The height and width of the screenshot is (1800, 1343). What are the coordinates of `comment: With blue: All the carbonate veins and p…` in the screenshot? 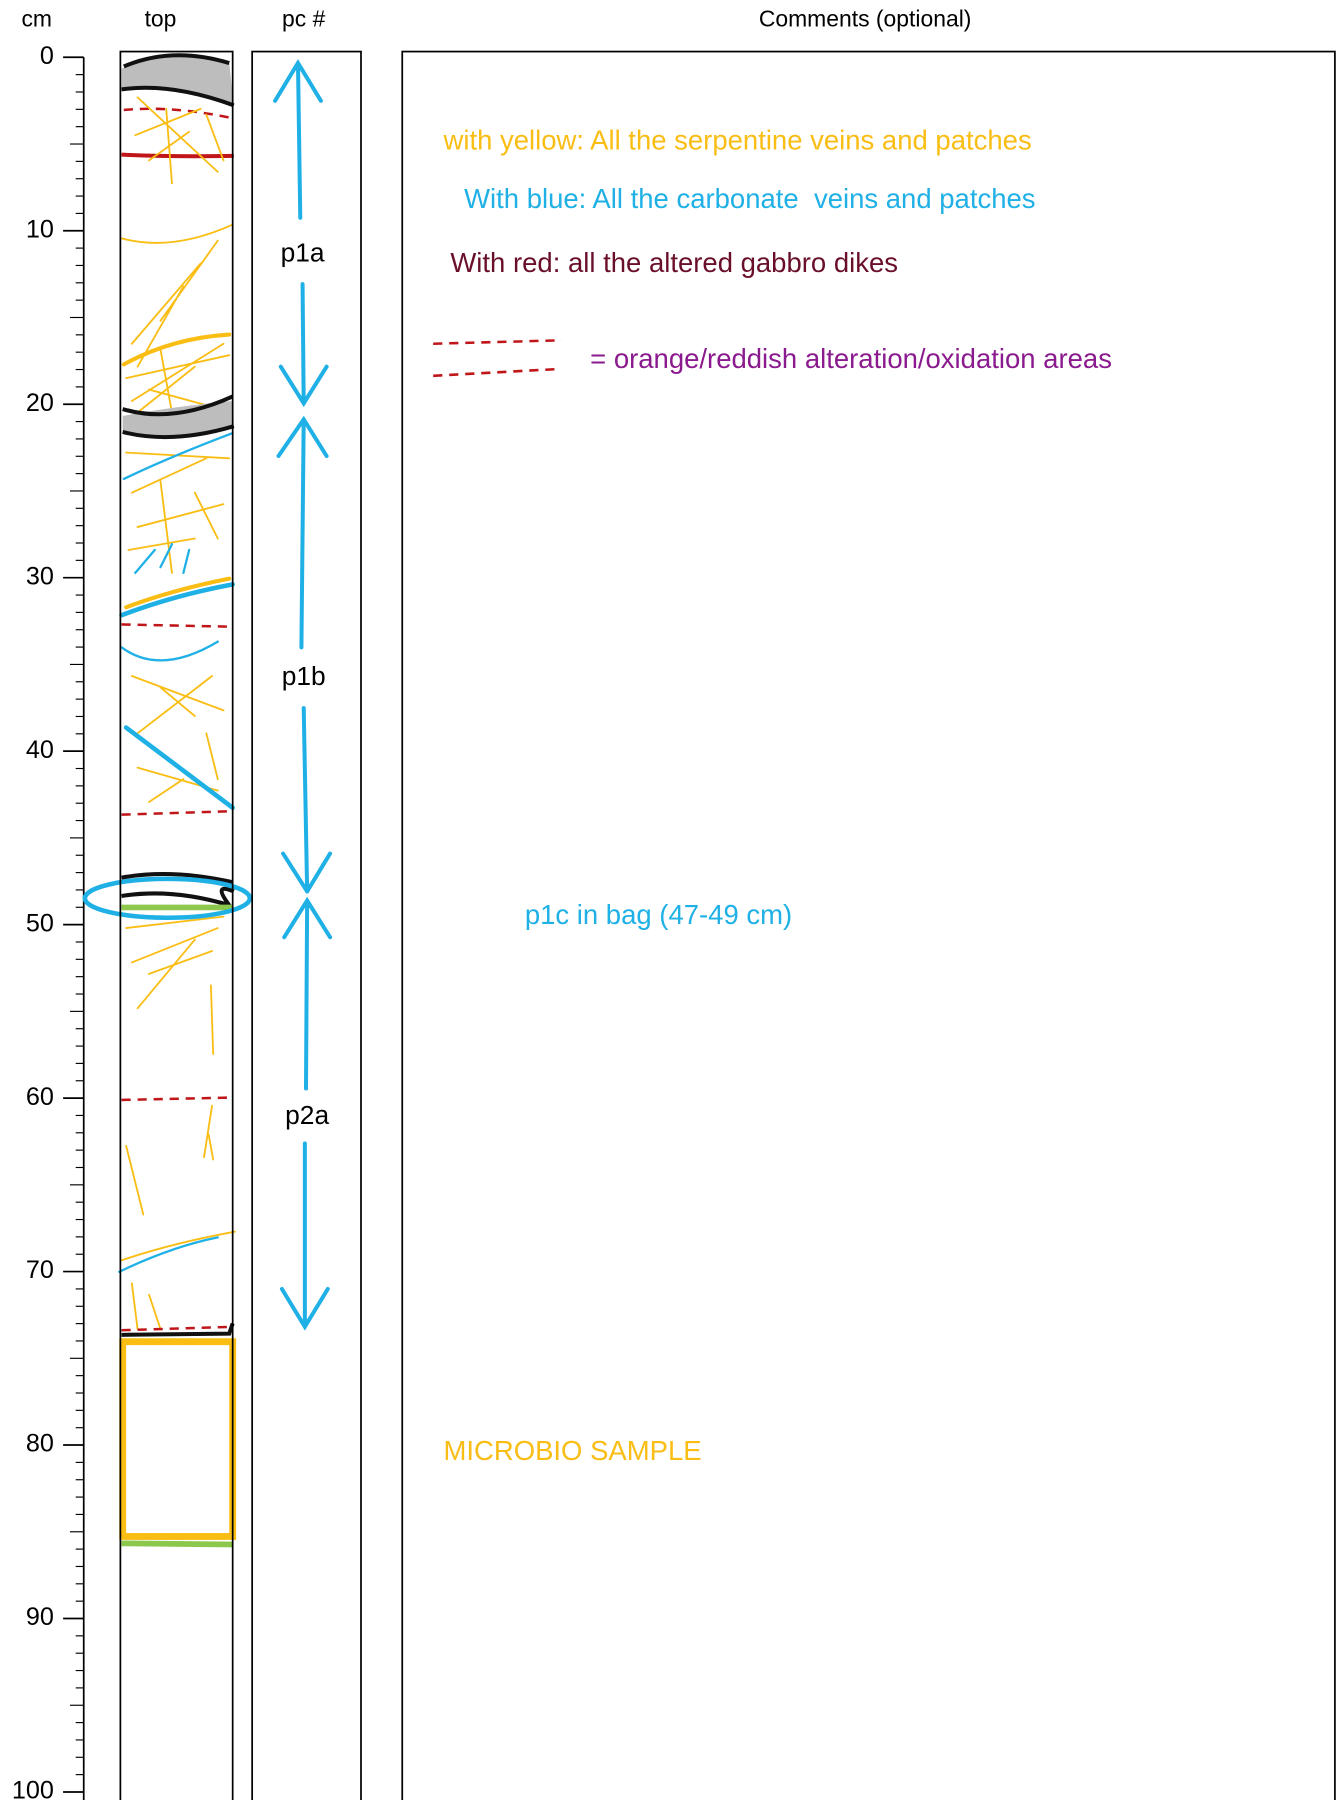 It's located at (749, 198).